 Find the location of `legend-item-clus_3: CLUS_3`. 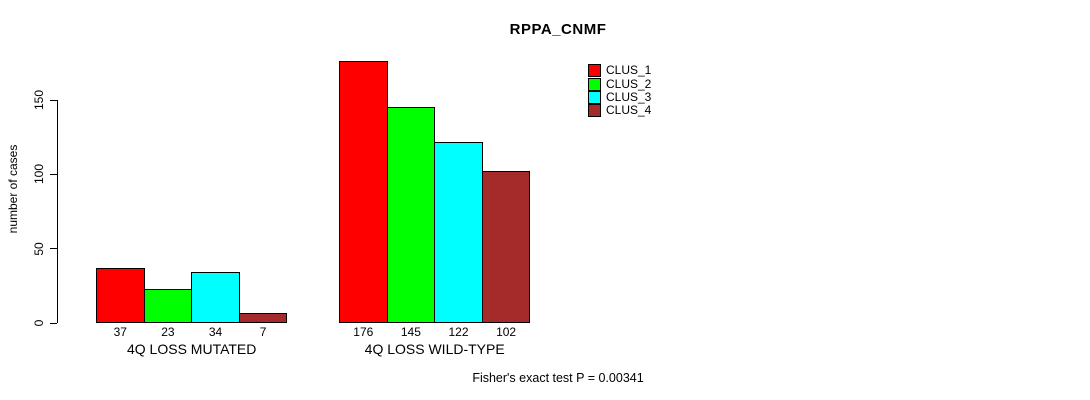

legend-item-clus_3: CLUS_3 is located at coordinates (620, 96).